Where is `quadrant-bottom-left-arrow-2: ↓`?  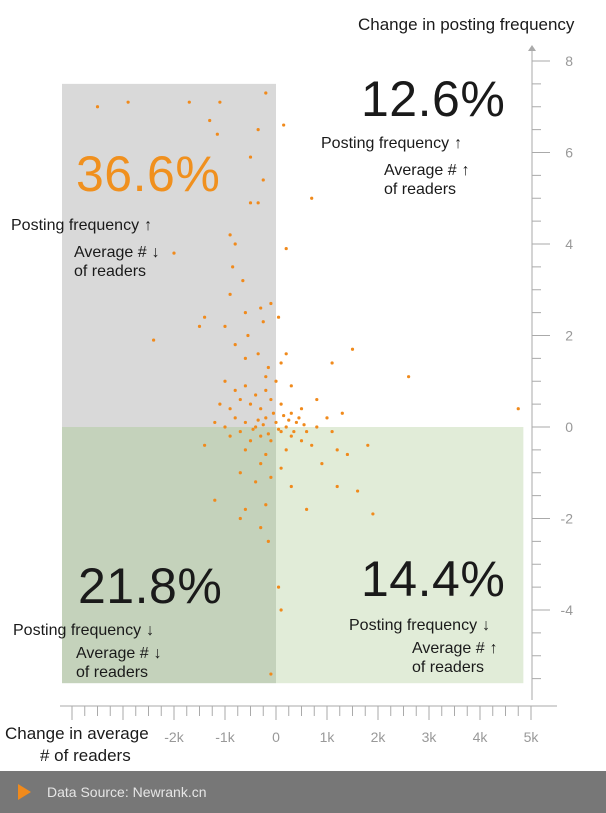
quadrant-bottom-left-arrow-2: ↓ is located at coordinates (157, 653).